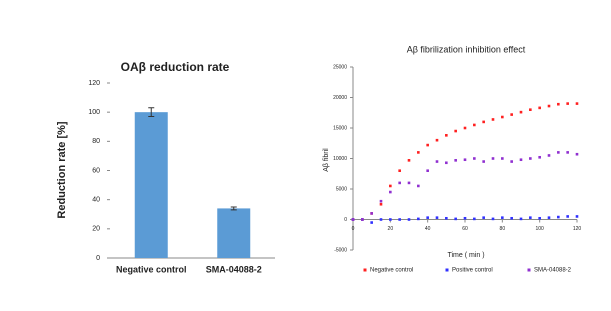 The width and height of the screenshot is (611, 311). I want to click on y-tick-label: 60, so click(96, 170).